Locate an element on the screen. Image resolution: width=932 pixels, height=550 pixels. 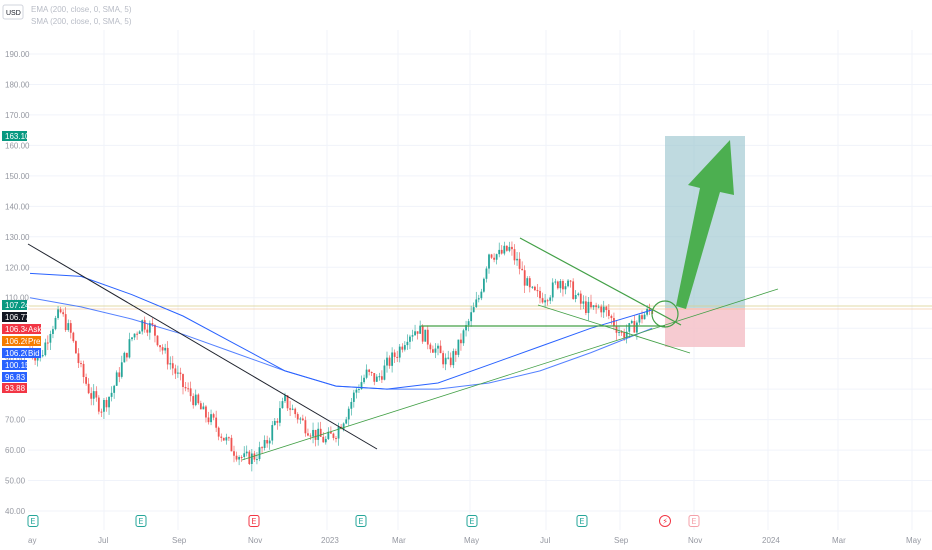
time-axis-label: Jul is located at coordinates (103, 540).